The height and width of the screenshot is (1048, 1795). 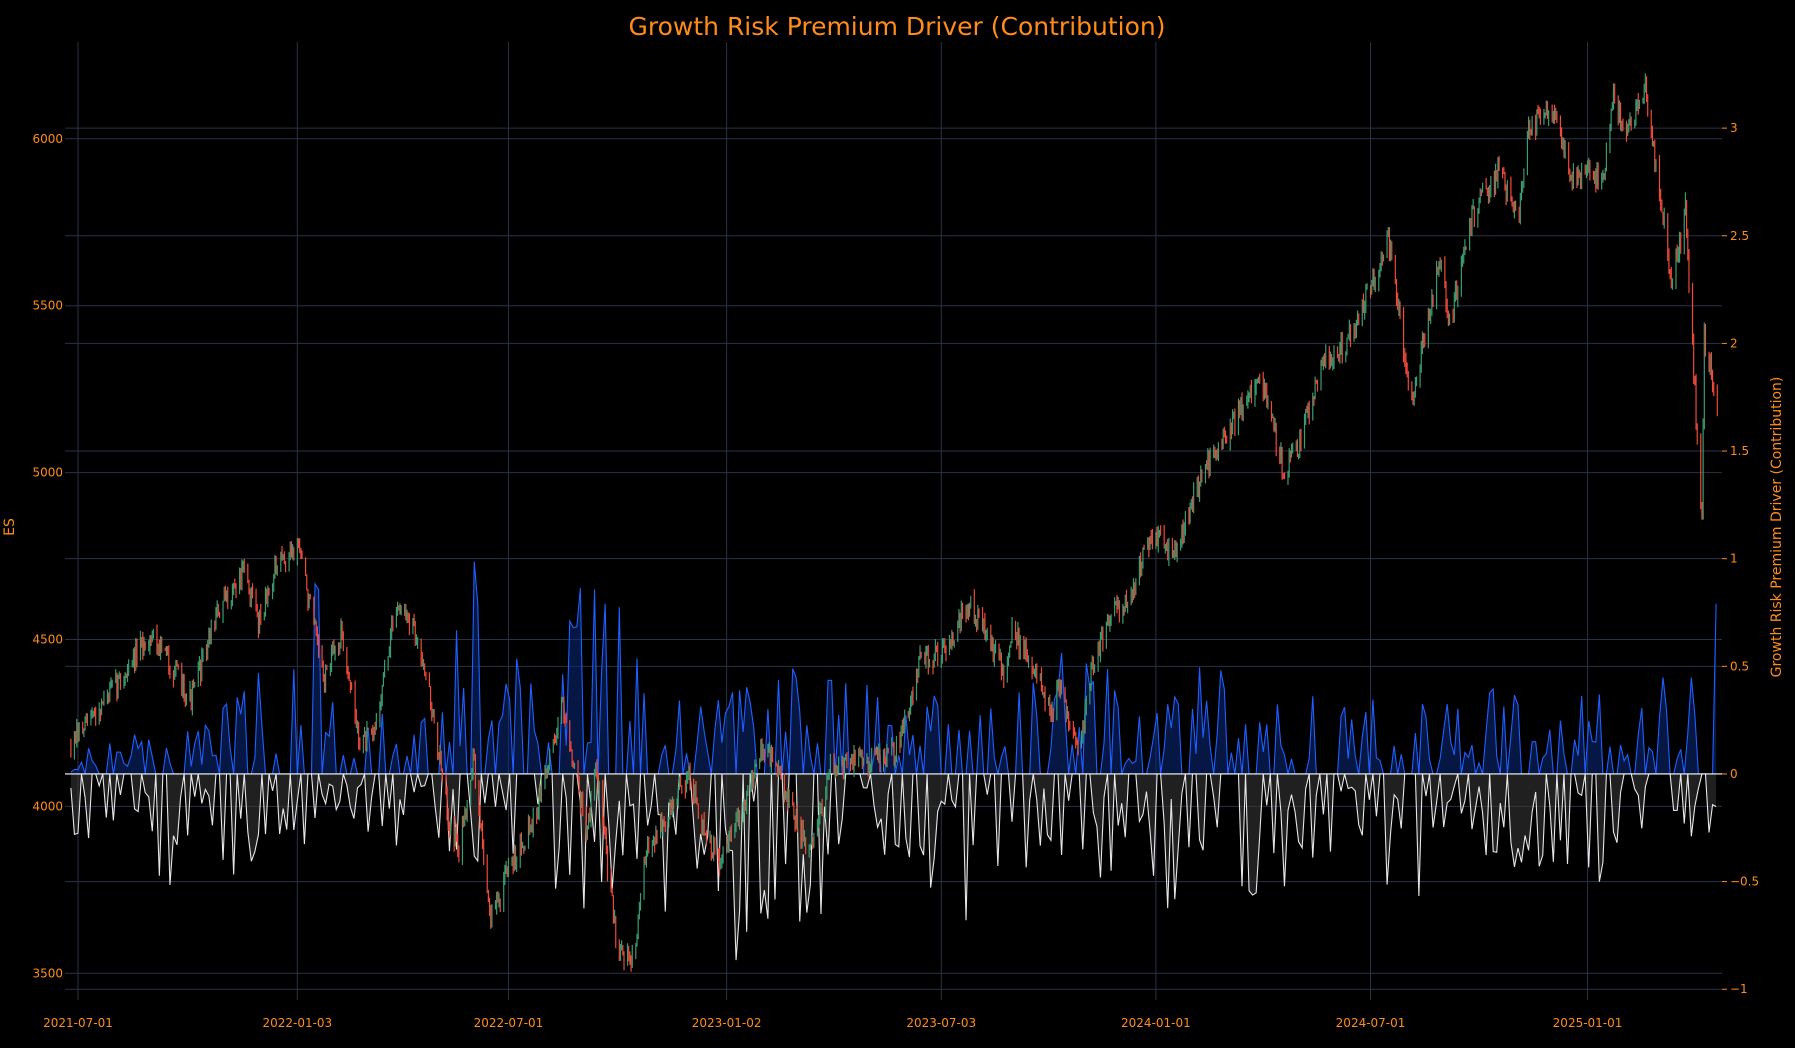 I want to click on y-left-tick-label: 4500, so click(x=47, y=639).